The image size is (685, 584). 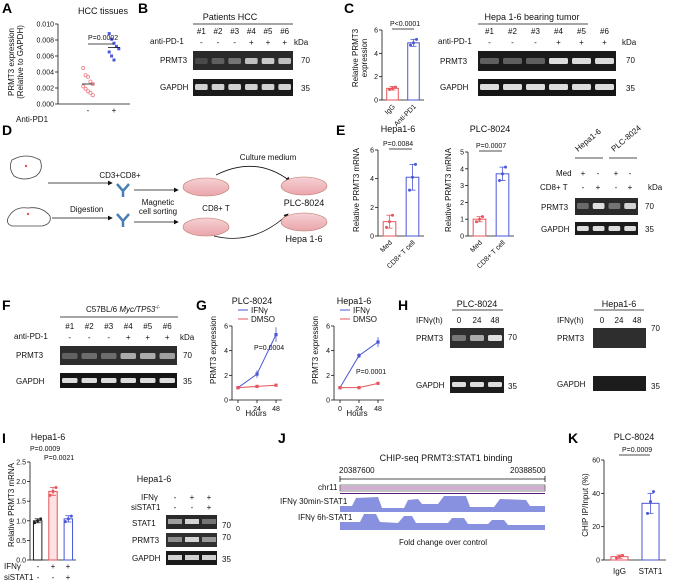 What do you see at coordinates (216, 208) in the screenshot?
I see `panel-d-cells: CD8+ T` at bounding box center [216, 208].